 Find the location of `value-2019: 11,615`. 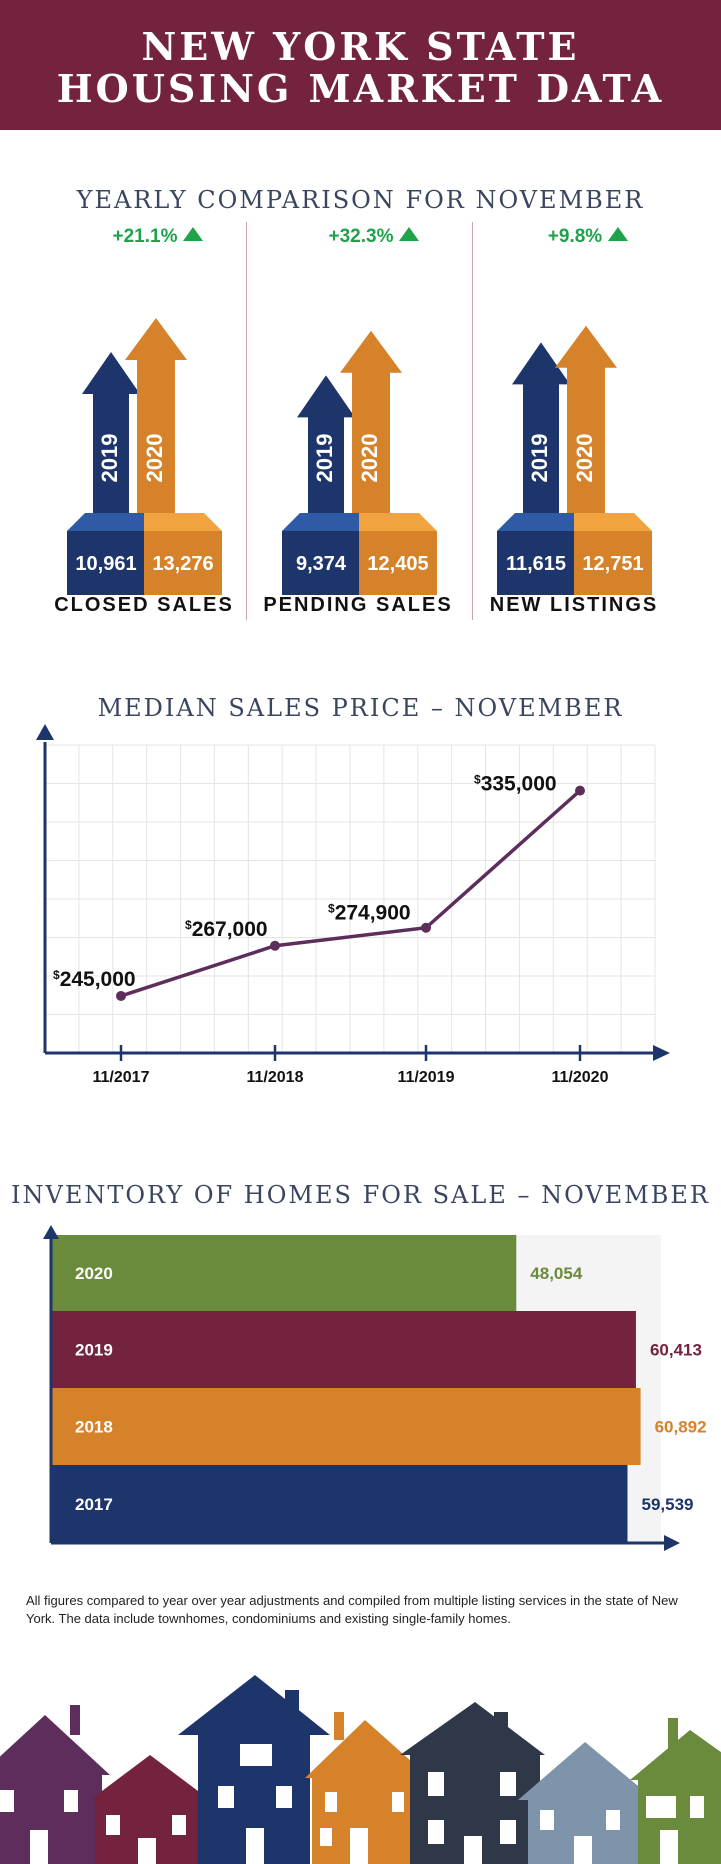

value-2019: 11,615 is located at coordinates (536, 564).